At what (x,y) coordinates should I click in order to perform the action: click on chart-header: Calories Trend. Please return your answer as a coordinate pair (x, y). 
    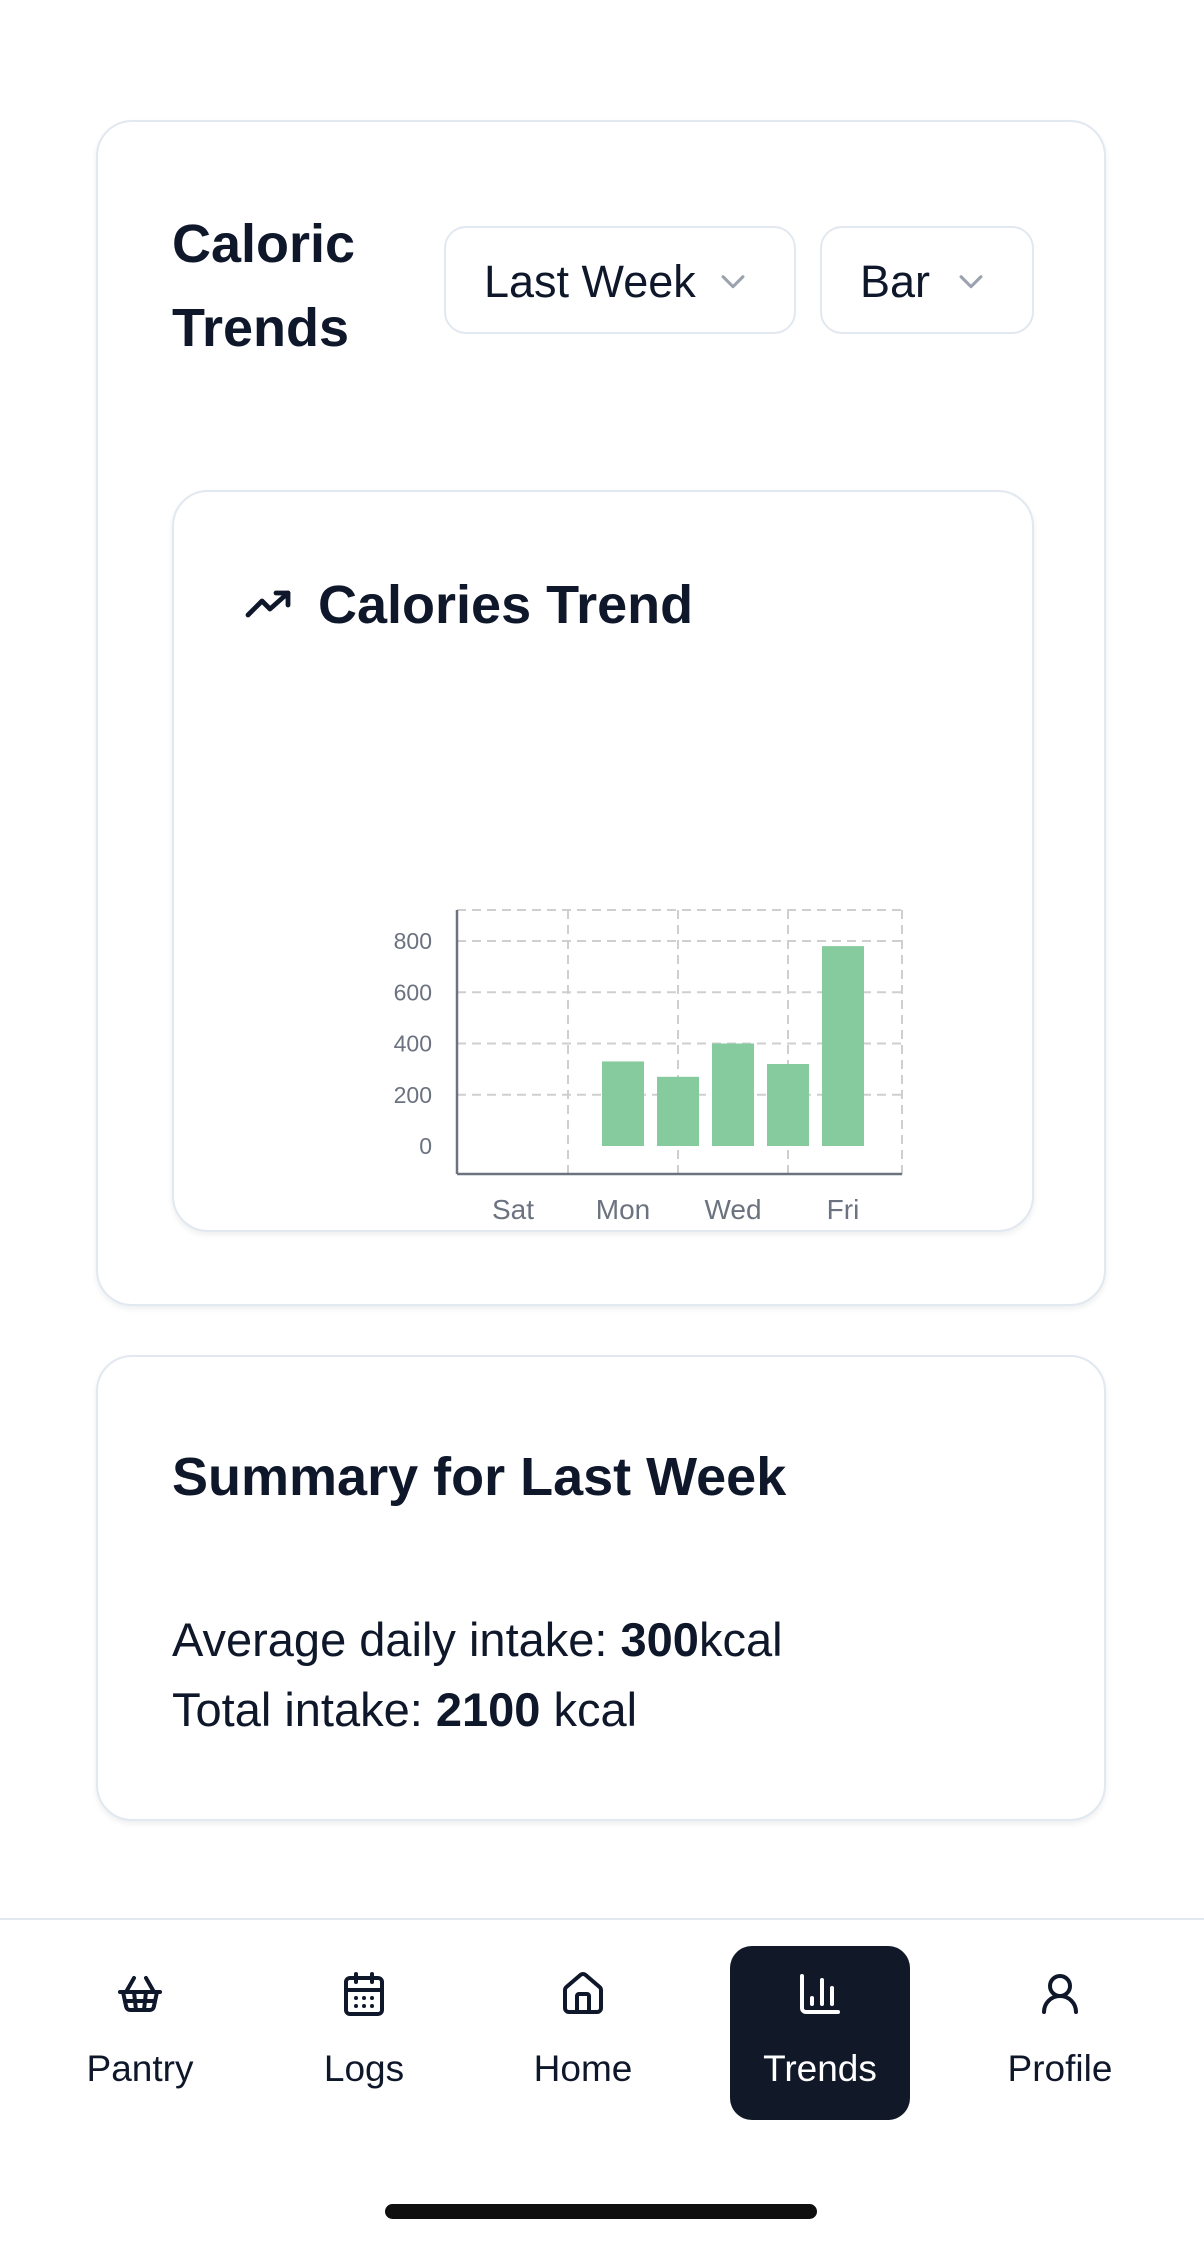
    Looking at the image, I should click on (468, 605).